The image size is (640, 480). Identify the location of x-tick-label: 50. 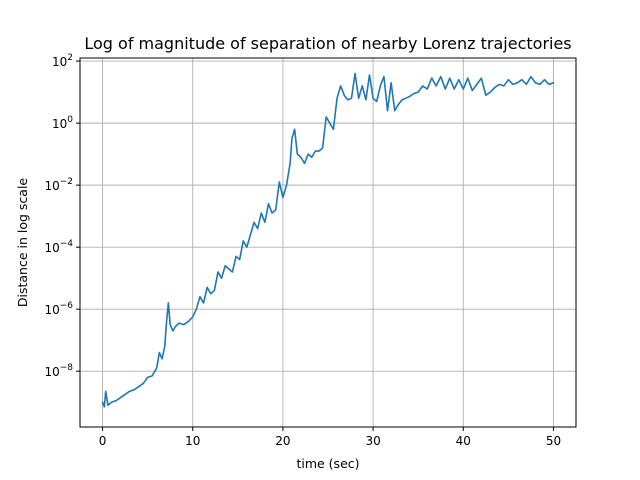
(553, 441).